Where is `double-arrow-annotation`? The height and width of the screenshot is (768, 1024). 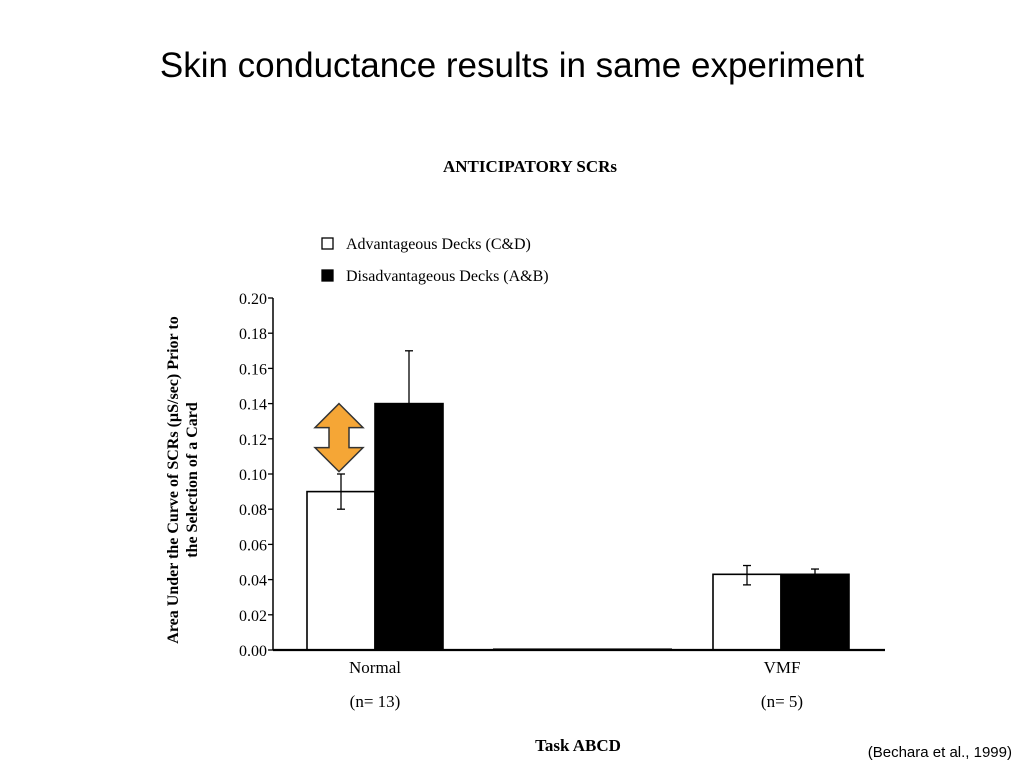 double-arrow-annotation is located at coordinates (339, 437).